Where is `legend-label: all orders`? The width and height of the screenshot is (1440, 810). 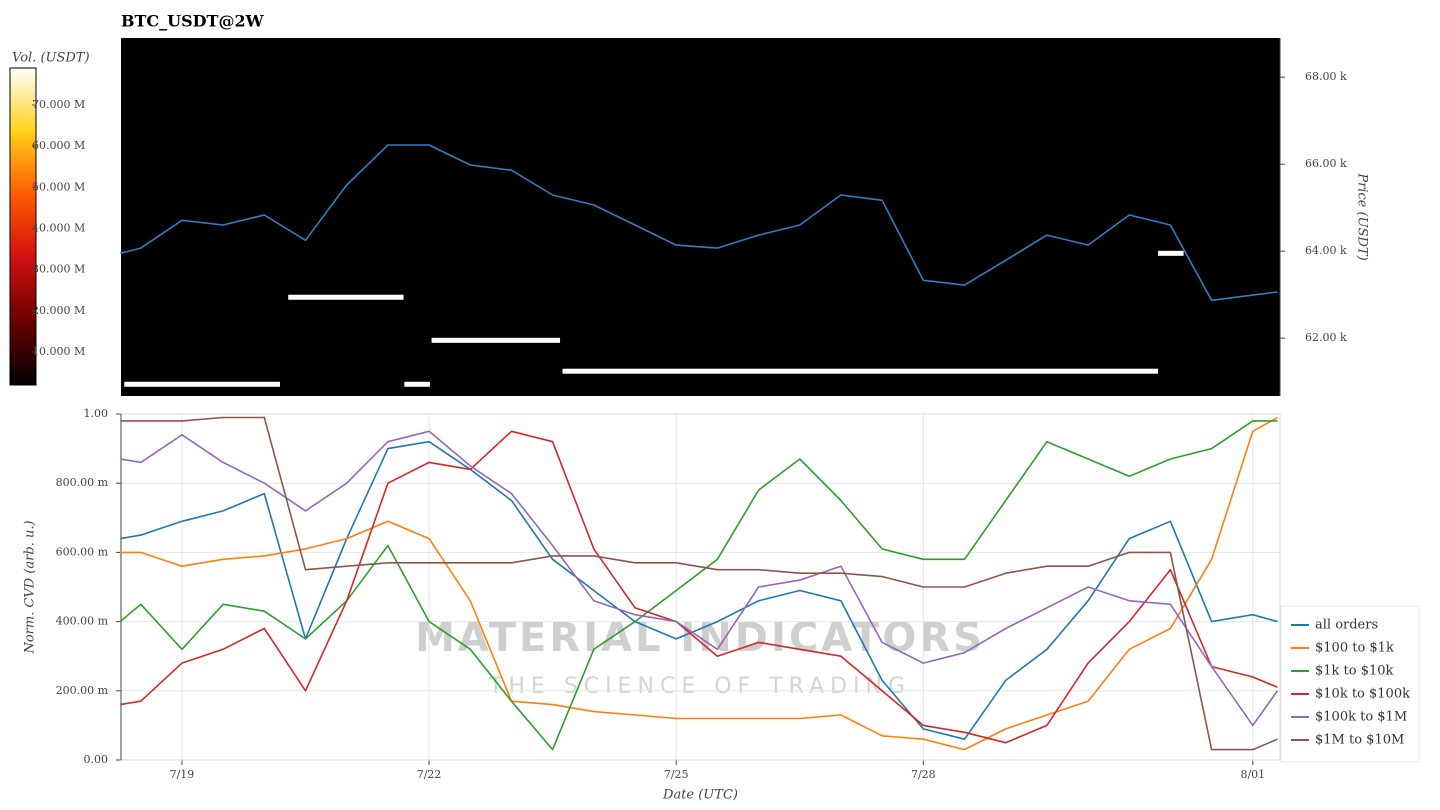 legend-label: all orders is located at coordinates (1346, 625).